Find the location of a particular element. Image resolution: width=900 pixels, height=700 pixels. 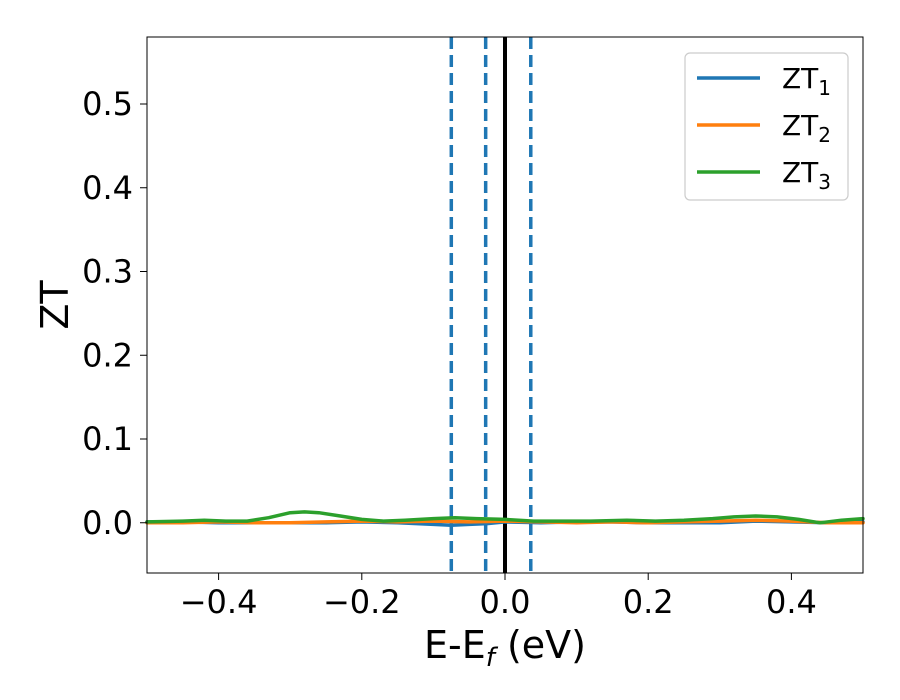

y-tick-label: 0.3 is located at coordinates (107, 272).